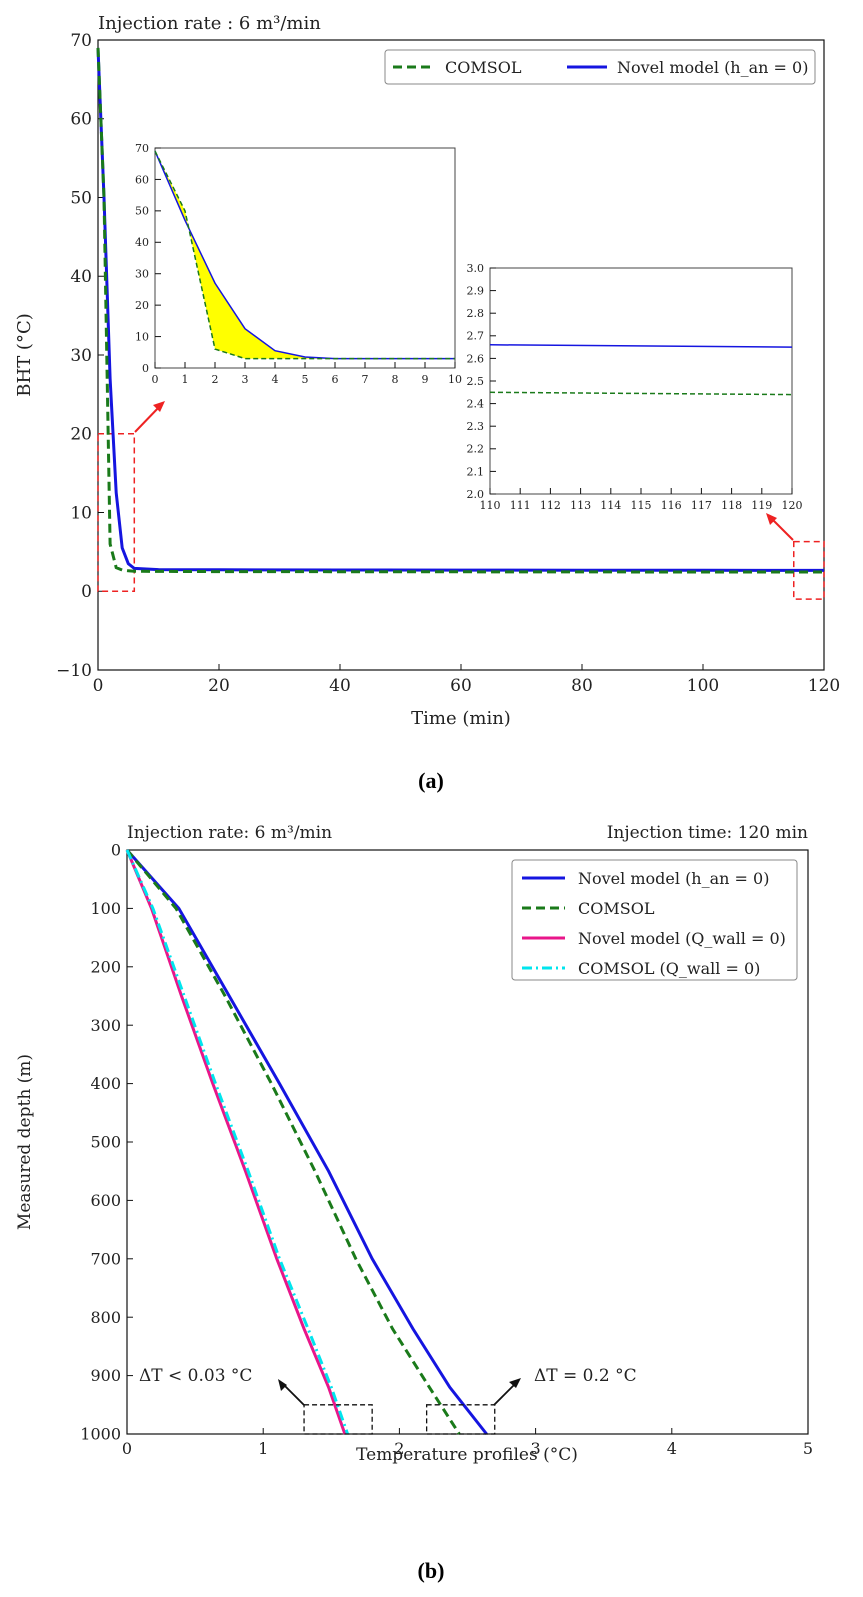  I want to click on chart-b-ytick-label: 800, so click(105, 1317).